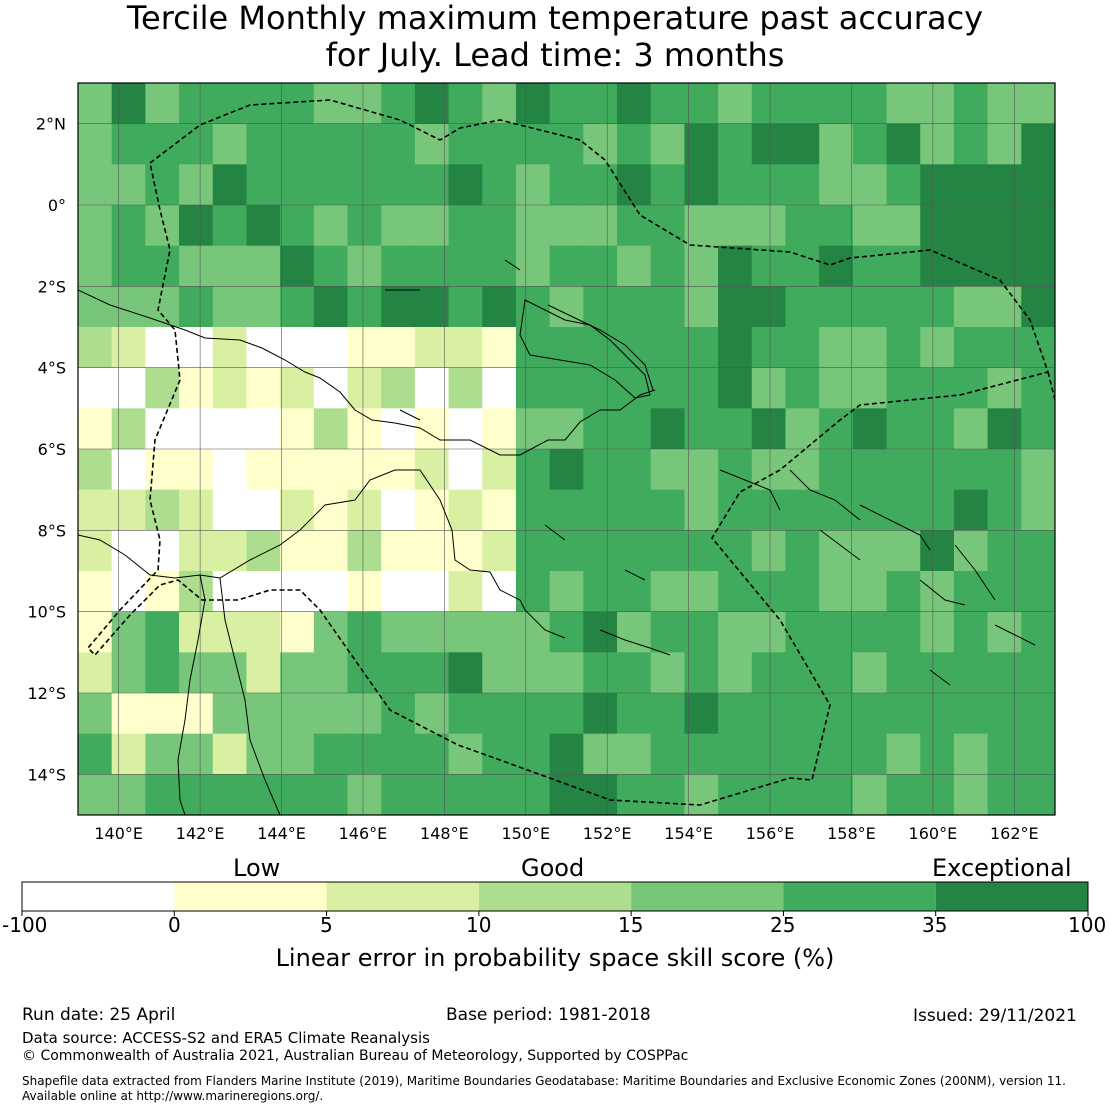 This screenshot has width=1110, height=1110. What do you see at coordinates (688, 833) in the screenshot?
I see `longitude-label: 154°E` at bounding box center [688, 833].